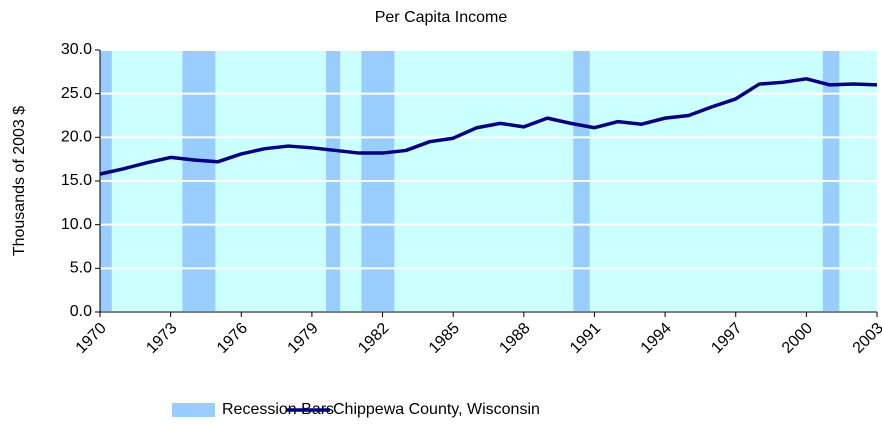  Describe the element at coordinates (232, 338) in the screenshot. I see `x-tick-label: 1976` at that location.